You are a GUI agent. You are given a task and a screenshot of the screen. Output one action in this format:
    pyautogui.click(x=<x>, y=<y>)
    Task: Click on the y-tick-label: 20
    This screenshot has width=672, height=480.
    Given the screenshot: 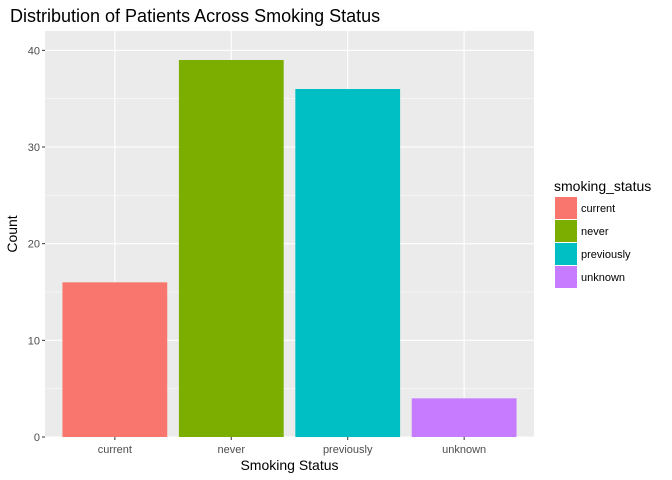 What is the action you would take?
    pyautogui.click(x=34, y=245)
    